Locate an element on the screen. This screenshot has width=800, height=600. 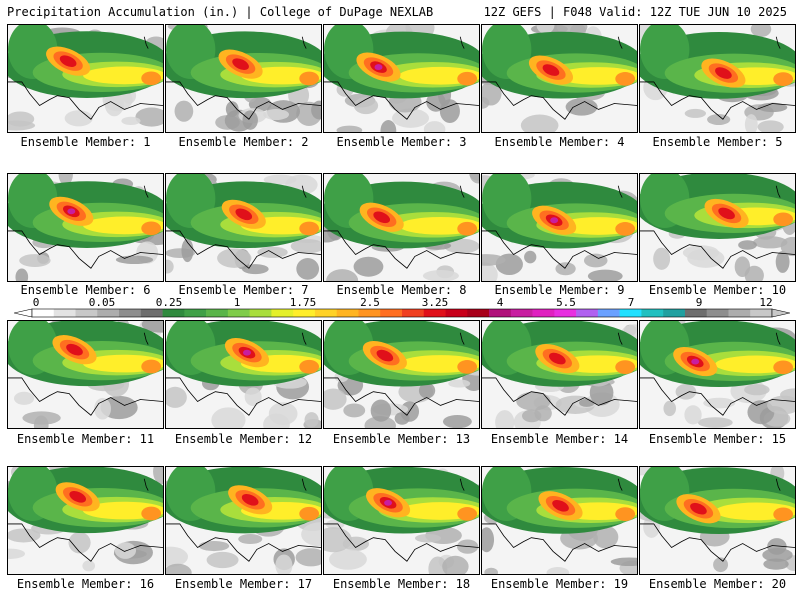
colorbar-tick-label: 3.25 is located at coordinates (435, 302).